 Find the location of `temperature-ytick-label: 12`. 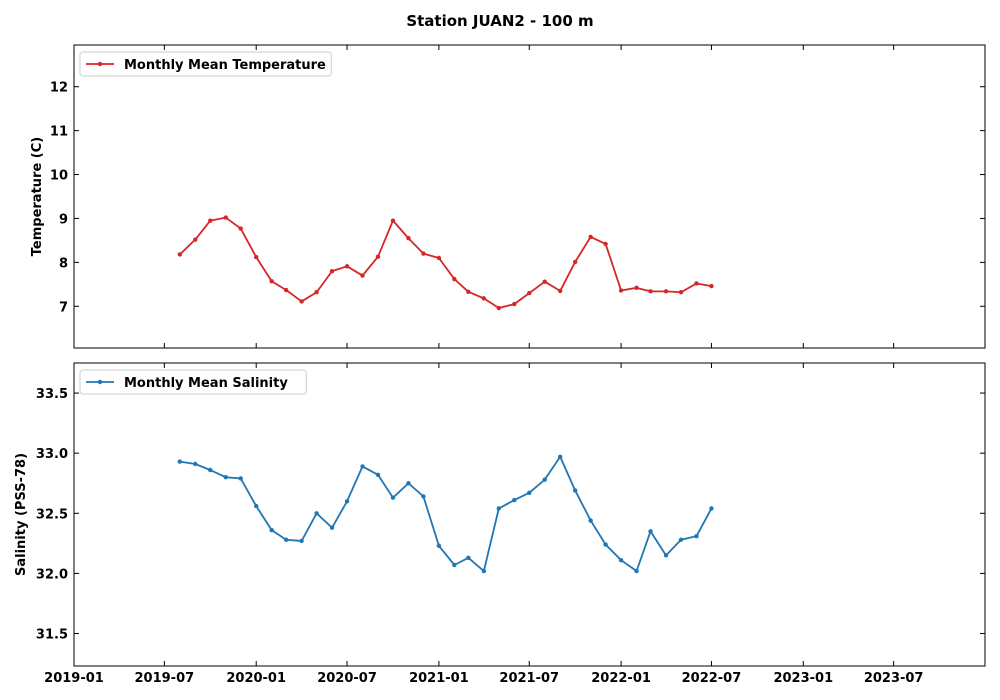

temperature-ytick-label: 12 is located at coordinates (59, 88).